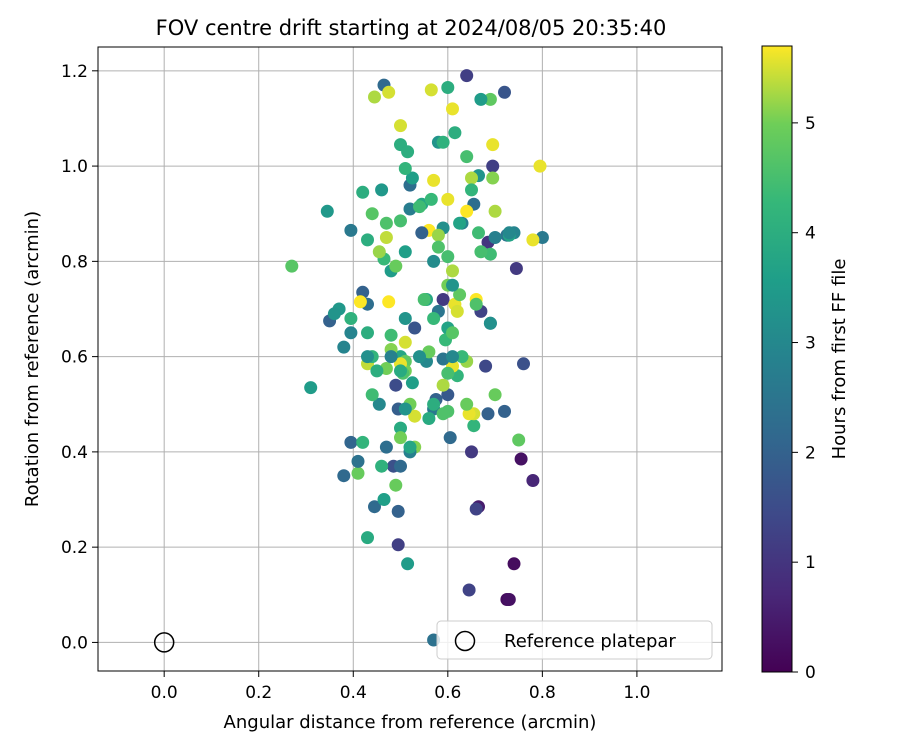 The height and width of the screenshot is (750, 900). I want to click on colorbar, so click(777, 359).